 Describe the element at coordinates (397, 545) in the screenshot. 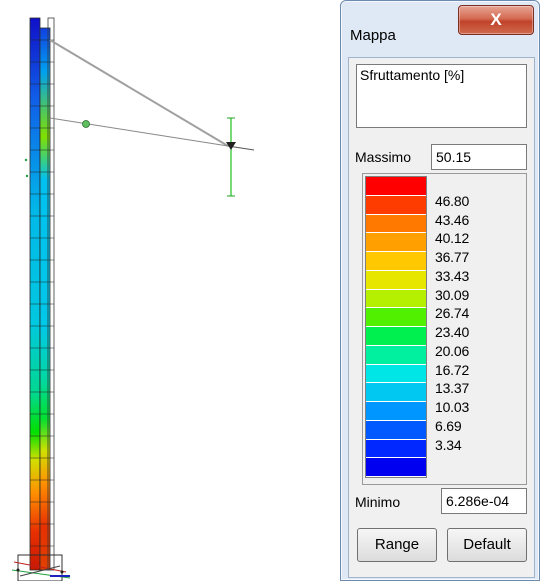

I see `range-button: Range` at that location.